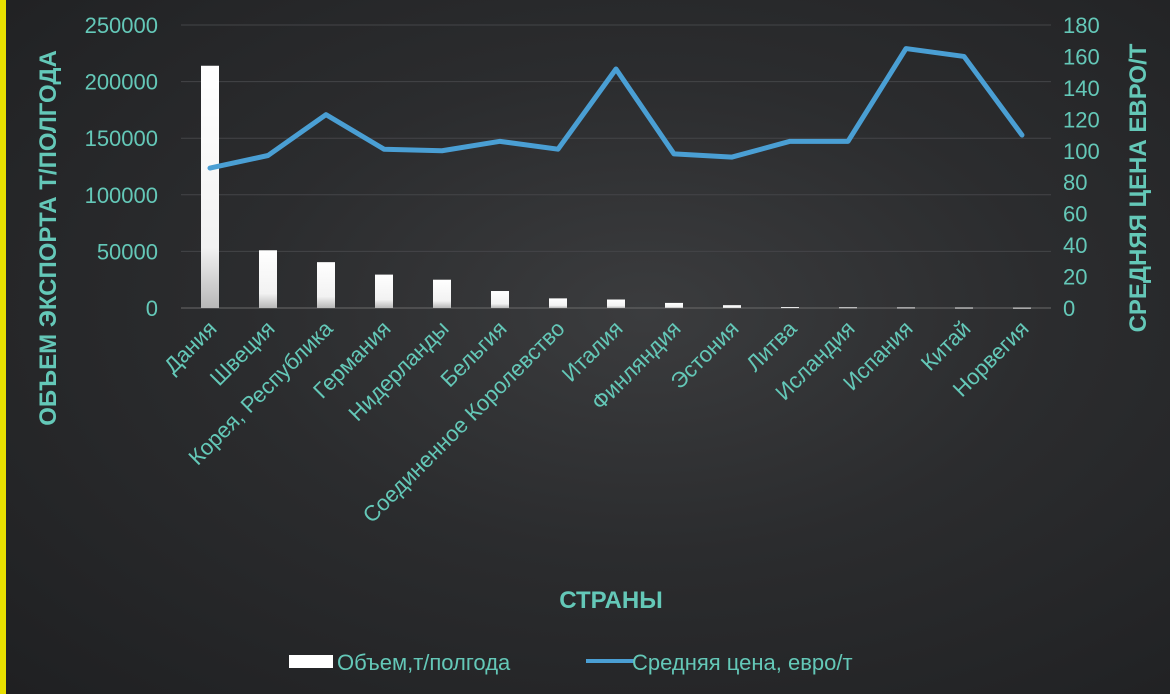  I want to click on y-tick-label: 250000, so click(121, 25).